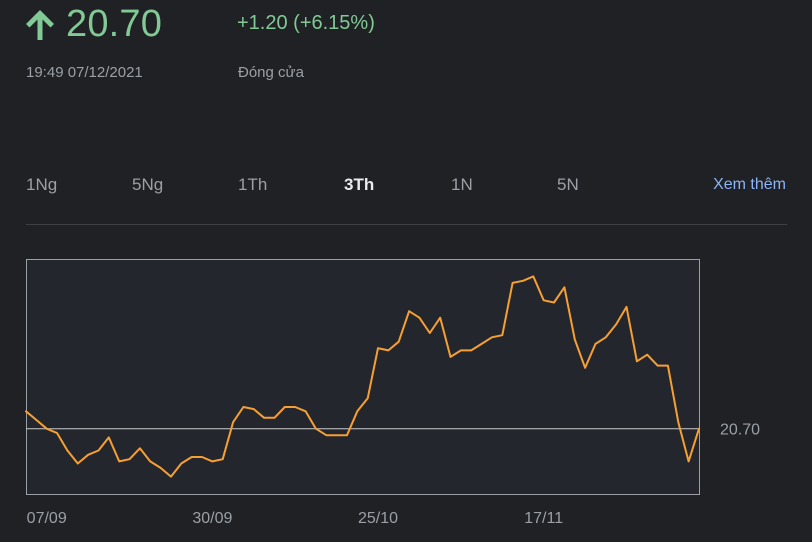 This screenshot has width=812, height=542. I want to click on time-range-tabs: 1Ng 5Ng 1Th 3Th 1N 5N Xem thêm, so click(406, 186).